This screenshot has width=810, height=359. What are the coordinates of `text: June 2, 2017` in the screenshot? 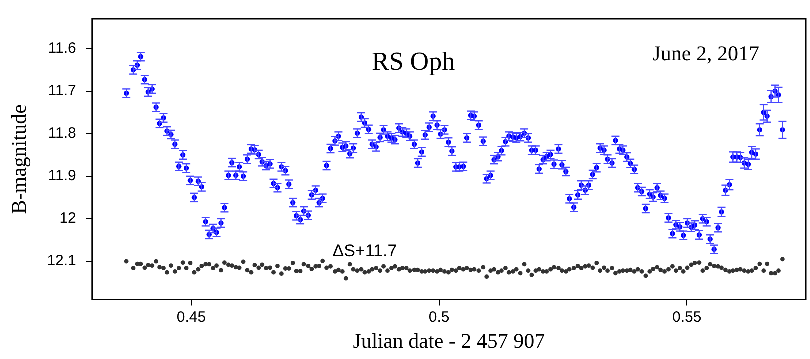 It's located at (706, 54).